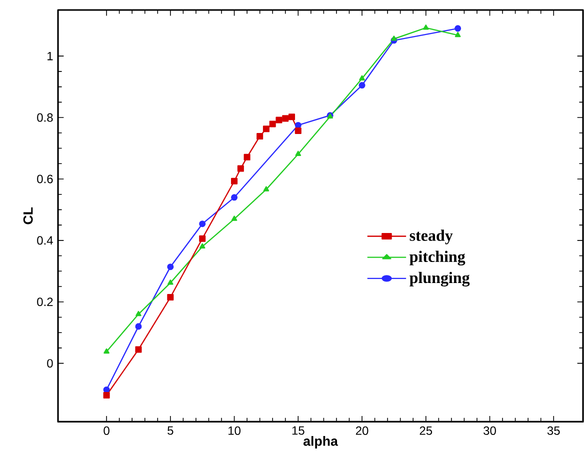 The image size is (584, 454). What do you see at coordinates (298, 430) in the screenshot?
I see `x-tick-label: 15` at bounding box center [298, 430].